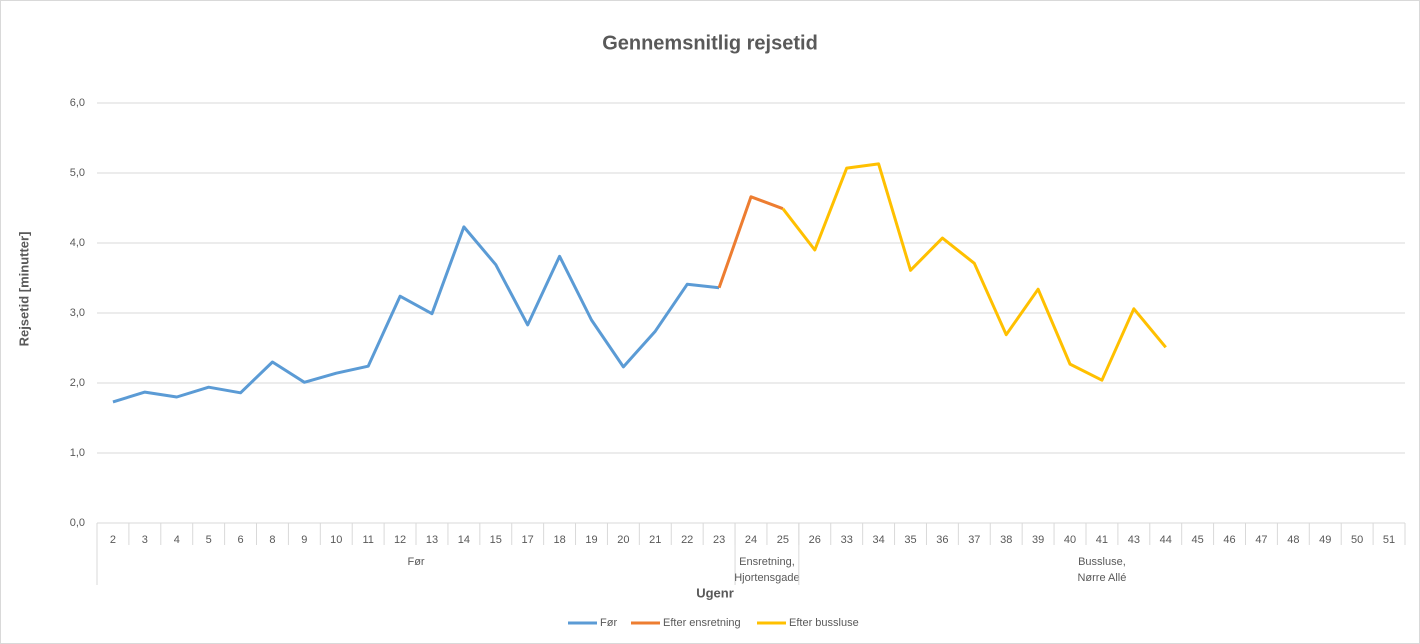 The height and width of the screenshot is (644, 1420). I want to click on y-tick-label: 6,0, so click(77, 103).